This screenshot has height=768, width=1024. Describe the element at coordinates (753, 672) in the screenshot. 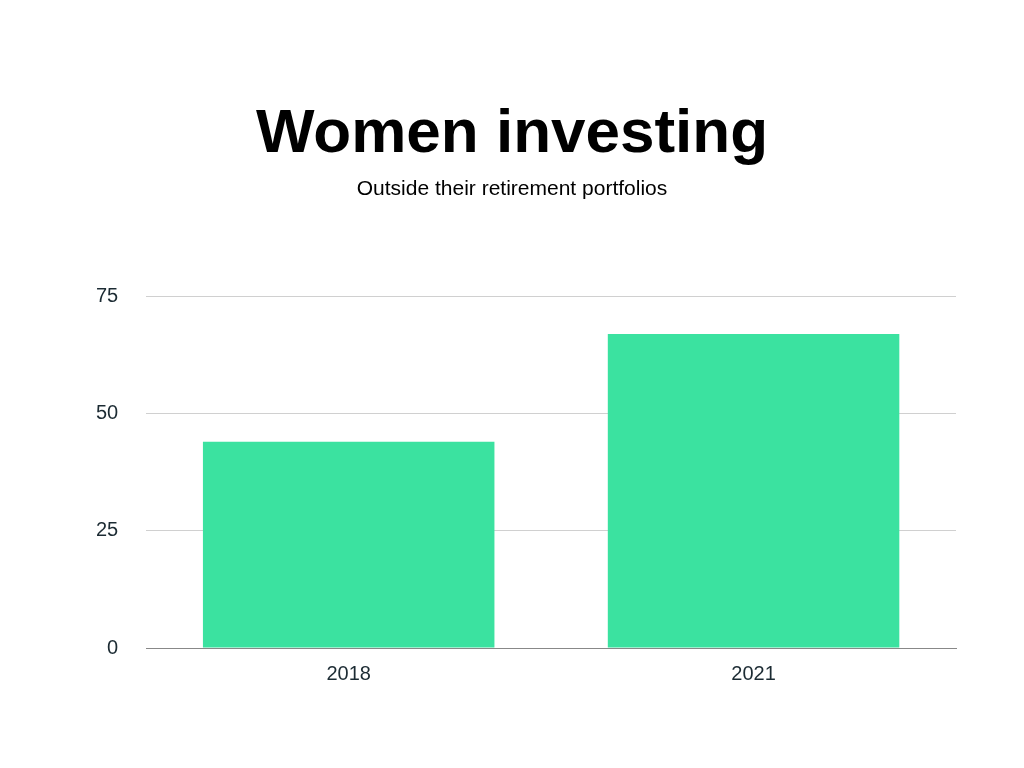

I see `x-tick-label: 2021` at that location.